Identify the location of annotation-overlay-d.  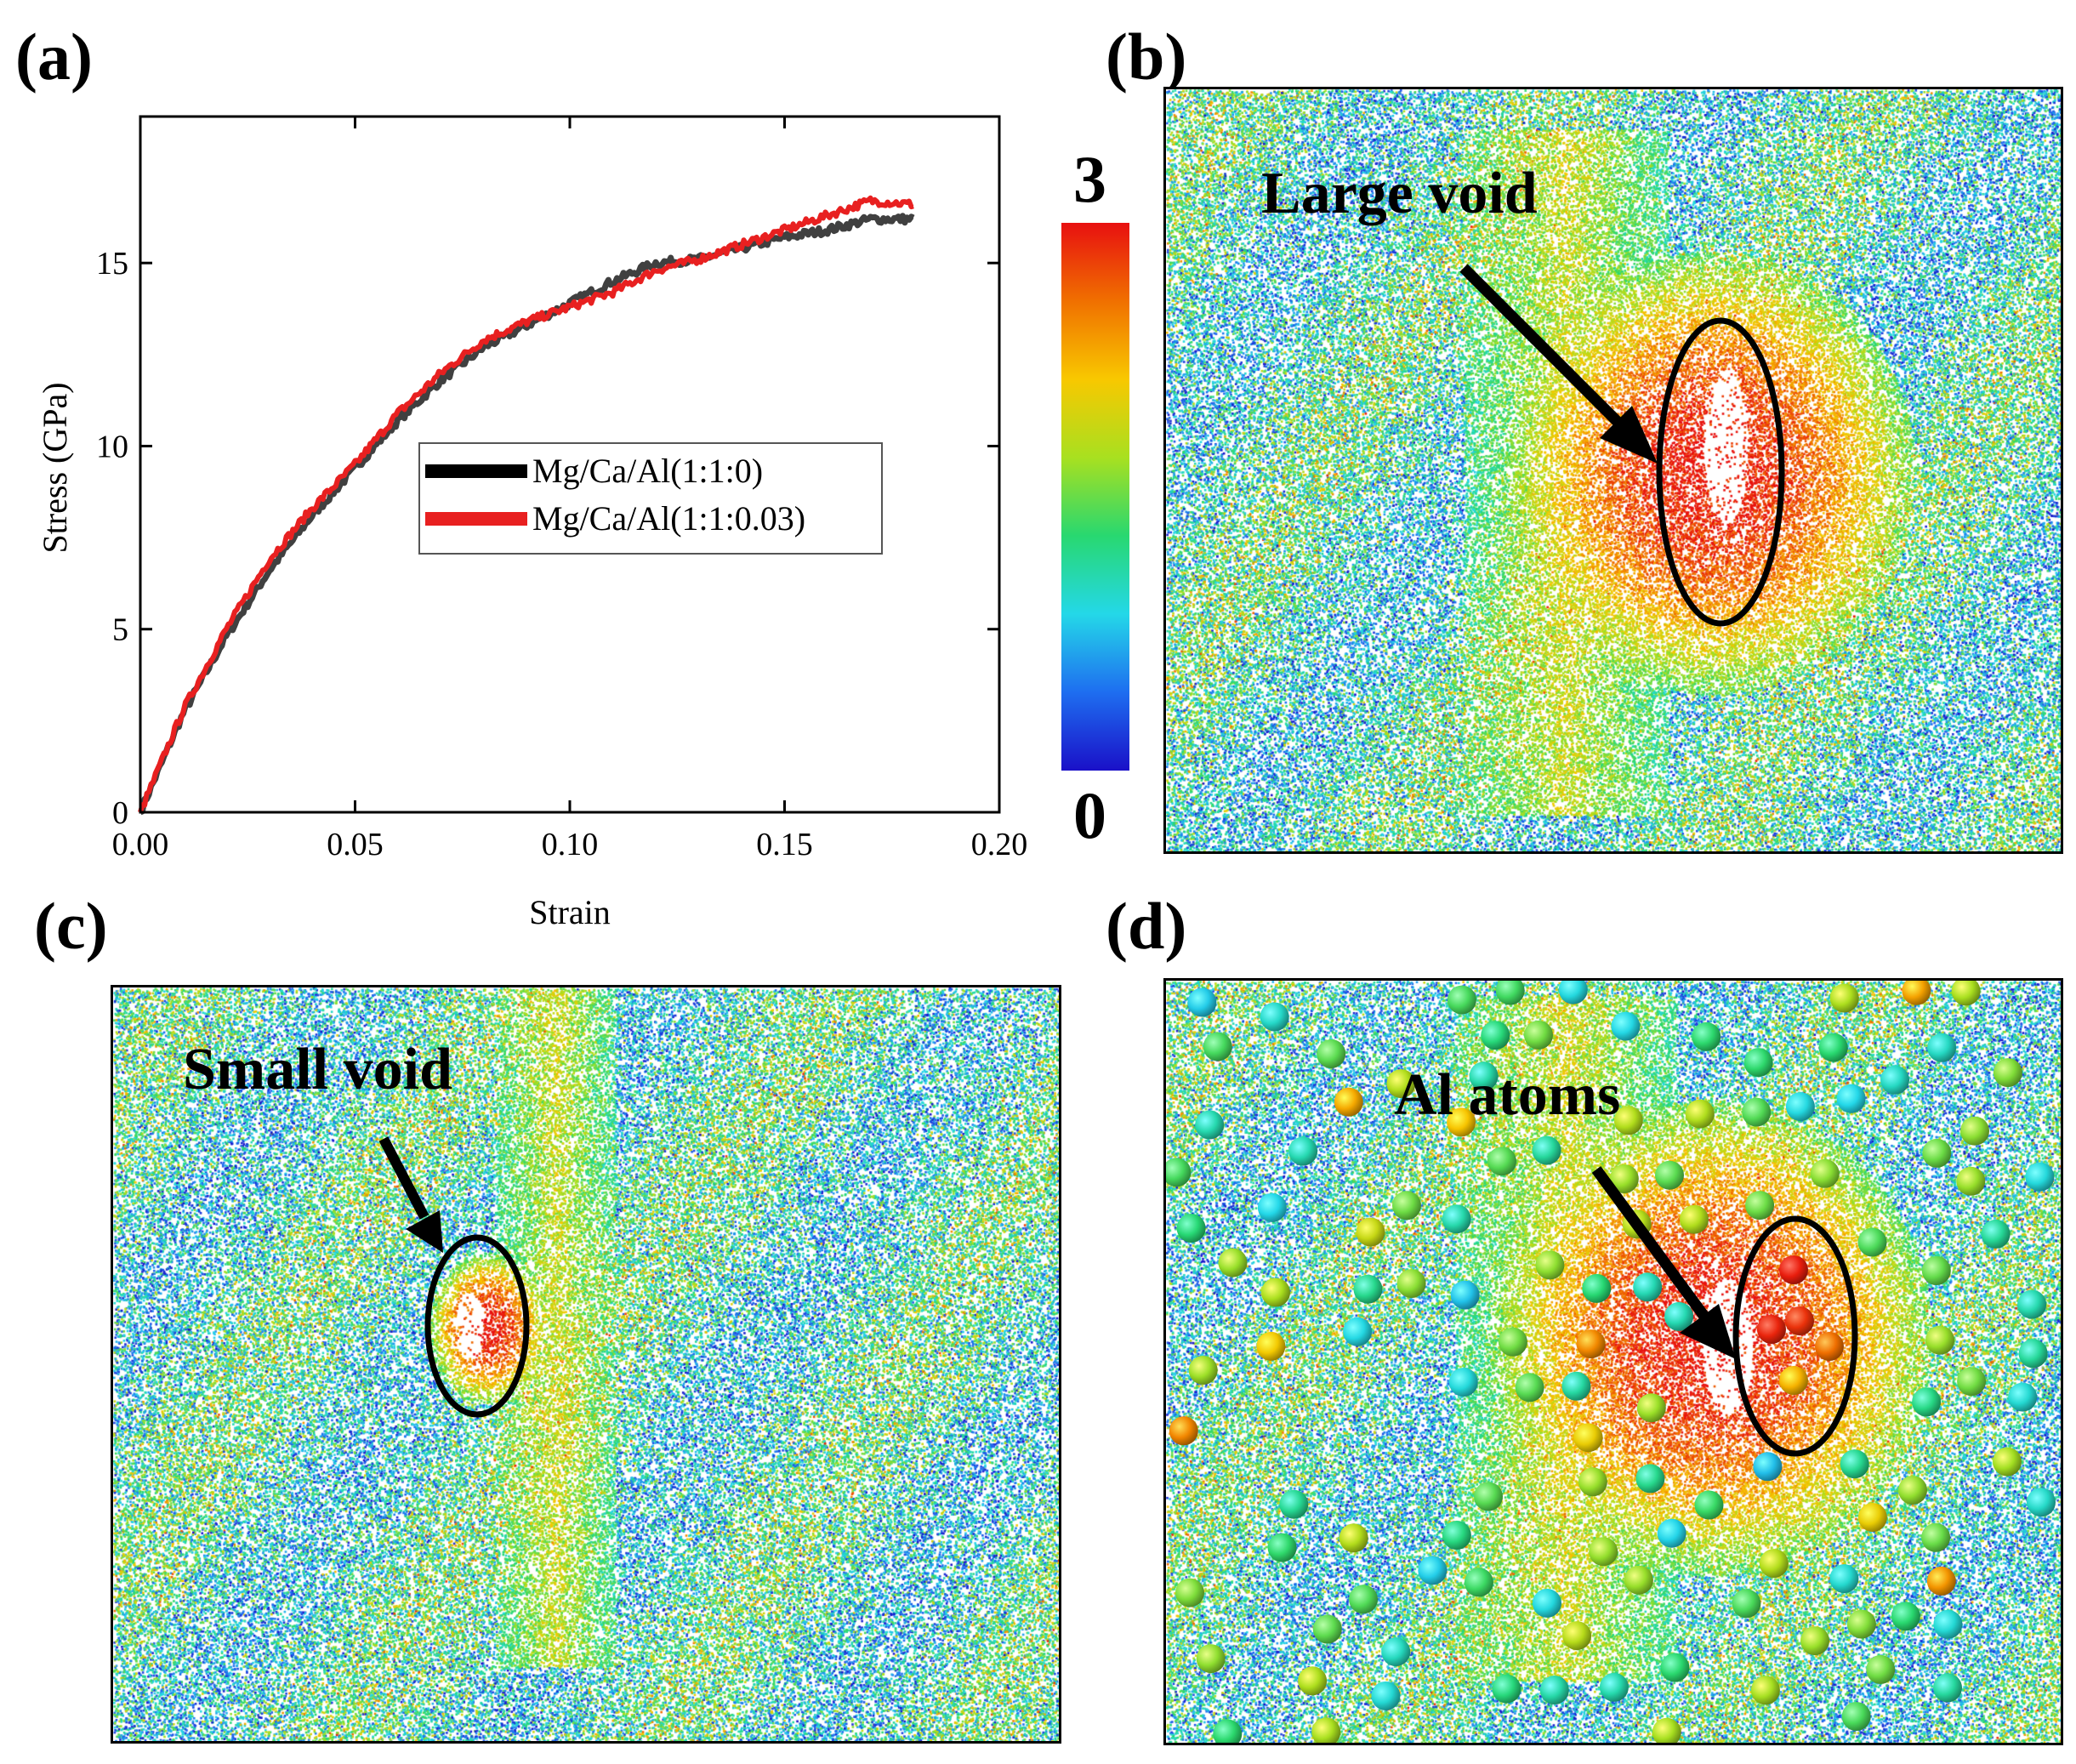
(1725, 1311).